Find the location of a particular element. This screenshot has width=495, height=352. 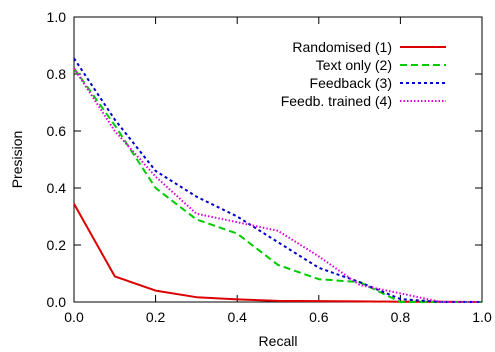

x-axis-title: Recall is located at coordinates (278, 341).